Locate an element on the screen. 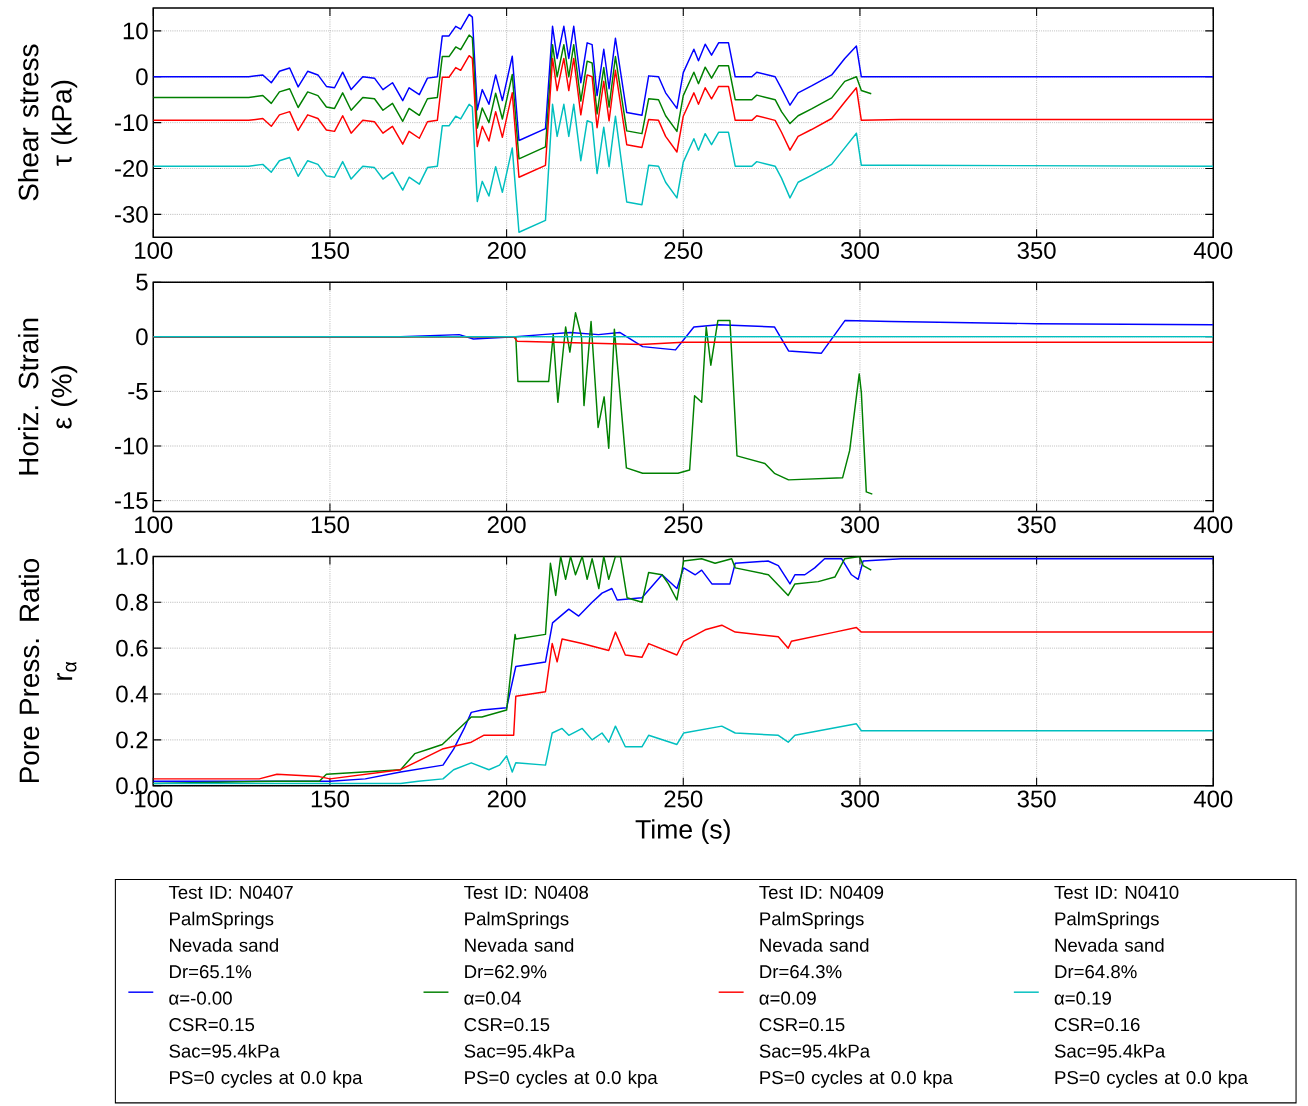 The width and height of the screenshot is (1308, 1106). y-tick-label: 1.0 is located at coordinates (132, 556).